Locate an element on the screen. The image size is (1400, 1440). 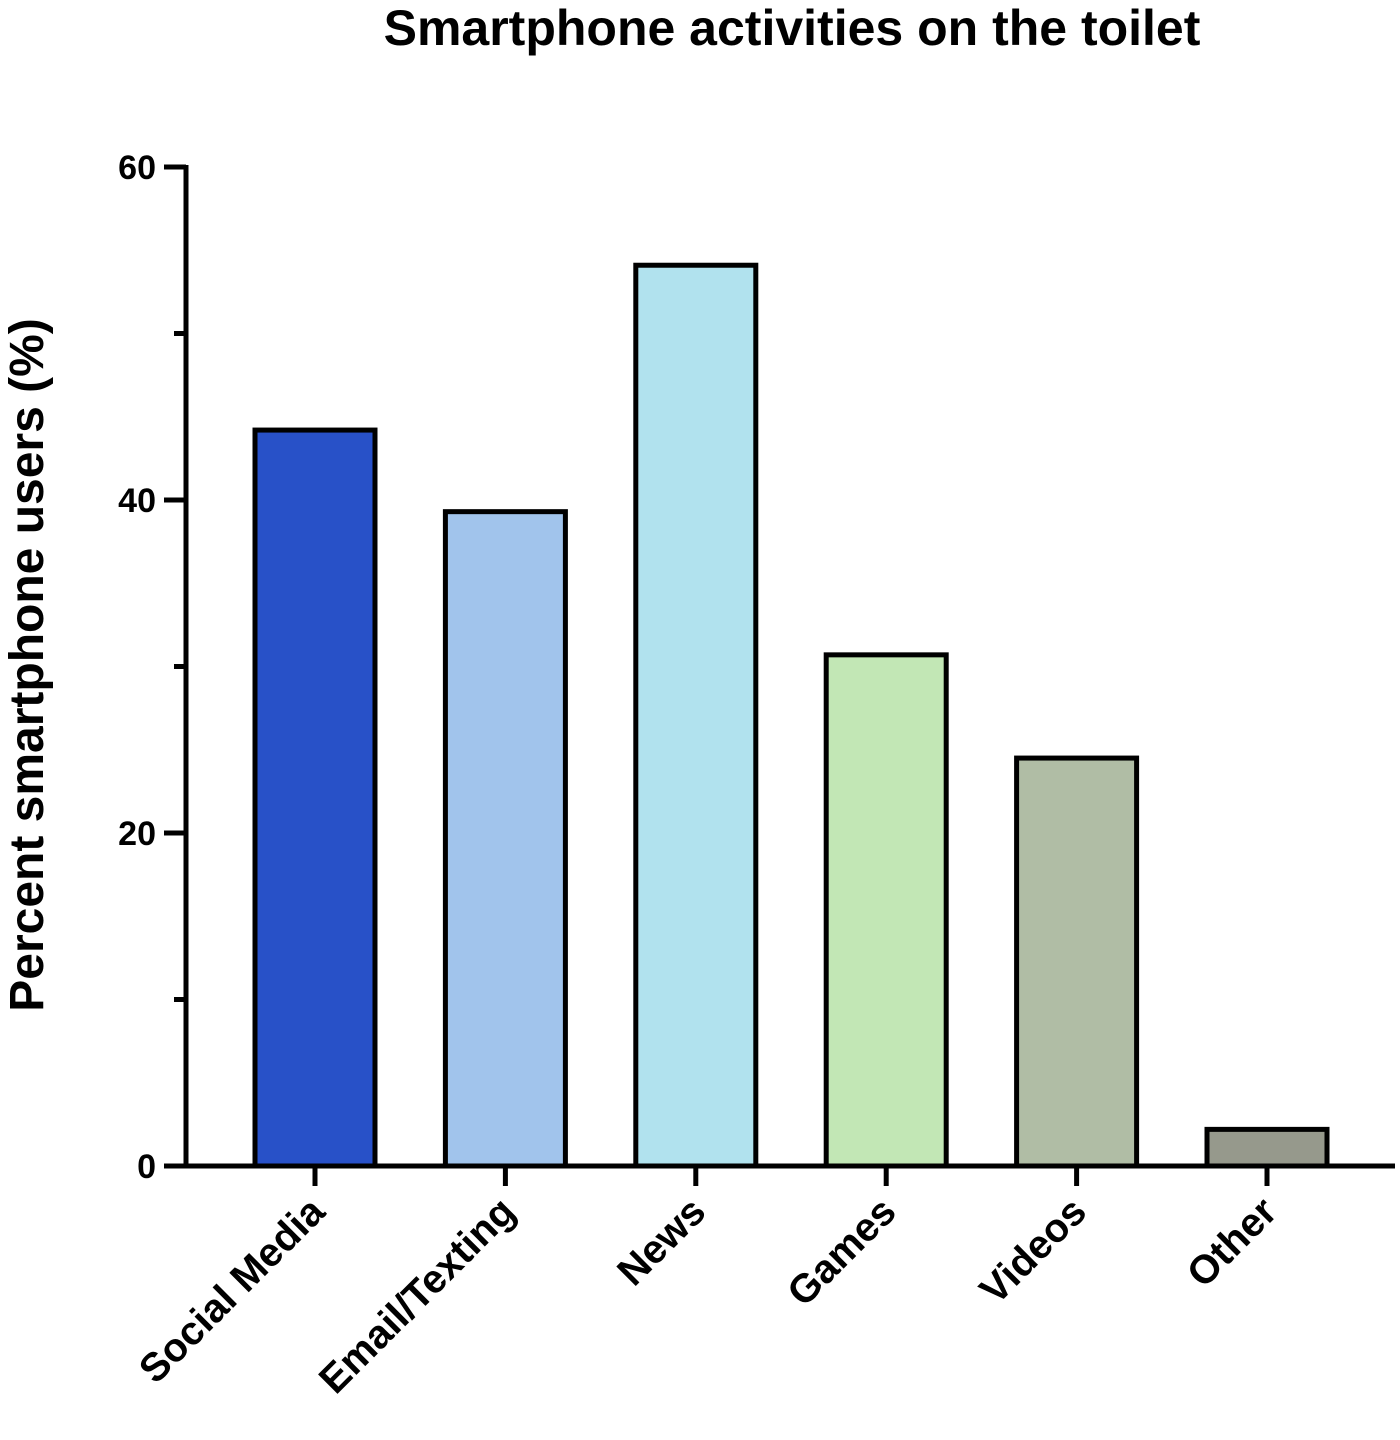
x-tick-label: Social Media is located at coordinates (232, 1290).